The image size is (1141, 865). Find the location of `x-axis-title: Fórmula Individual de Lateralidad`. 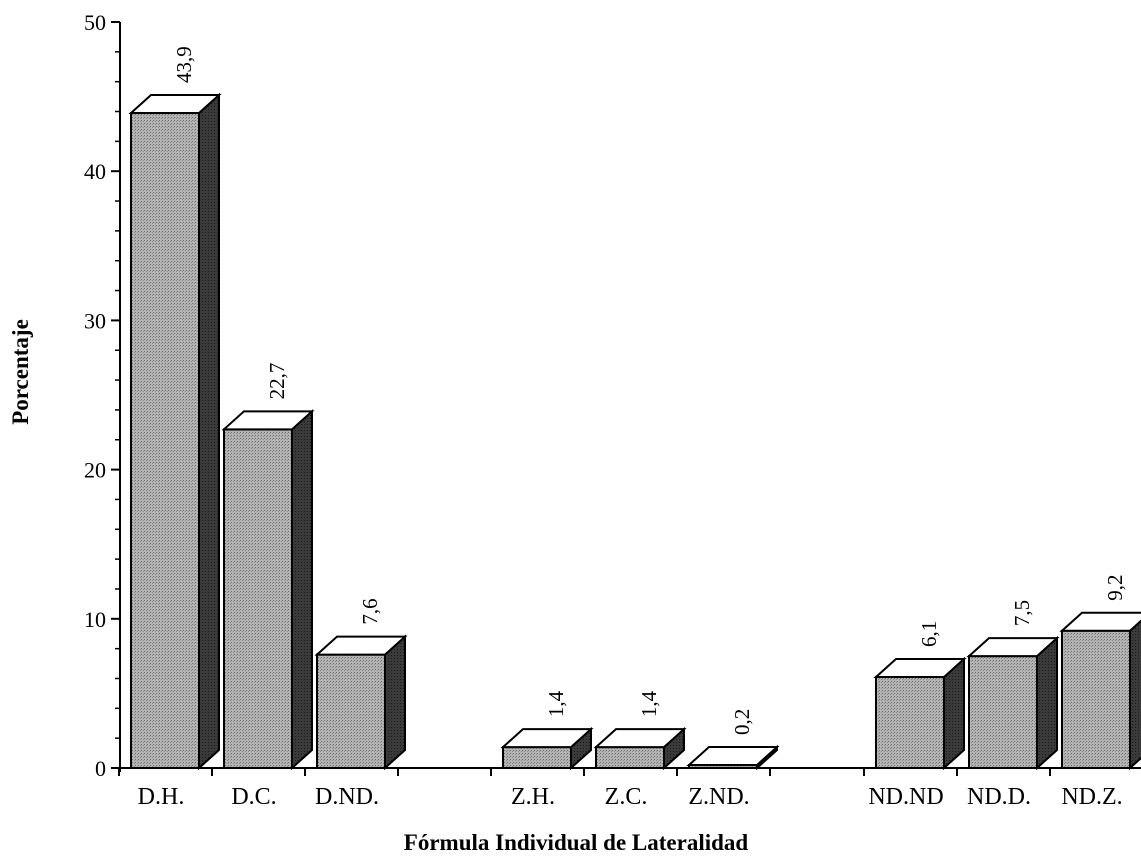

x-axis-title: Fórmula Individual de Lateralidad is located at coordinates (576, 842).